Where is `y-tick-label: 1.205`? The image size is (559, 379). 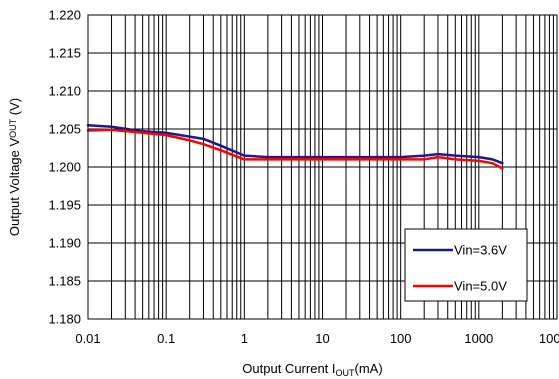 y-tick-label: 1.205 is located at coordinates (64, 129).